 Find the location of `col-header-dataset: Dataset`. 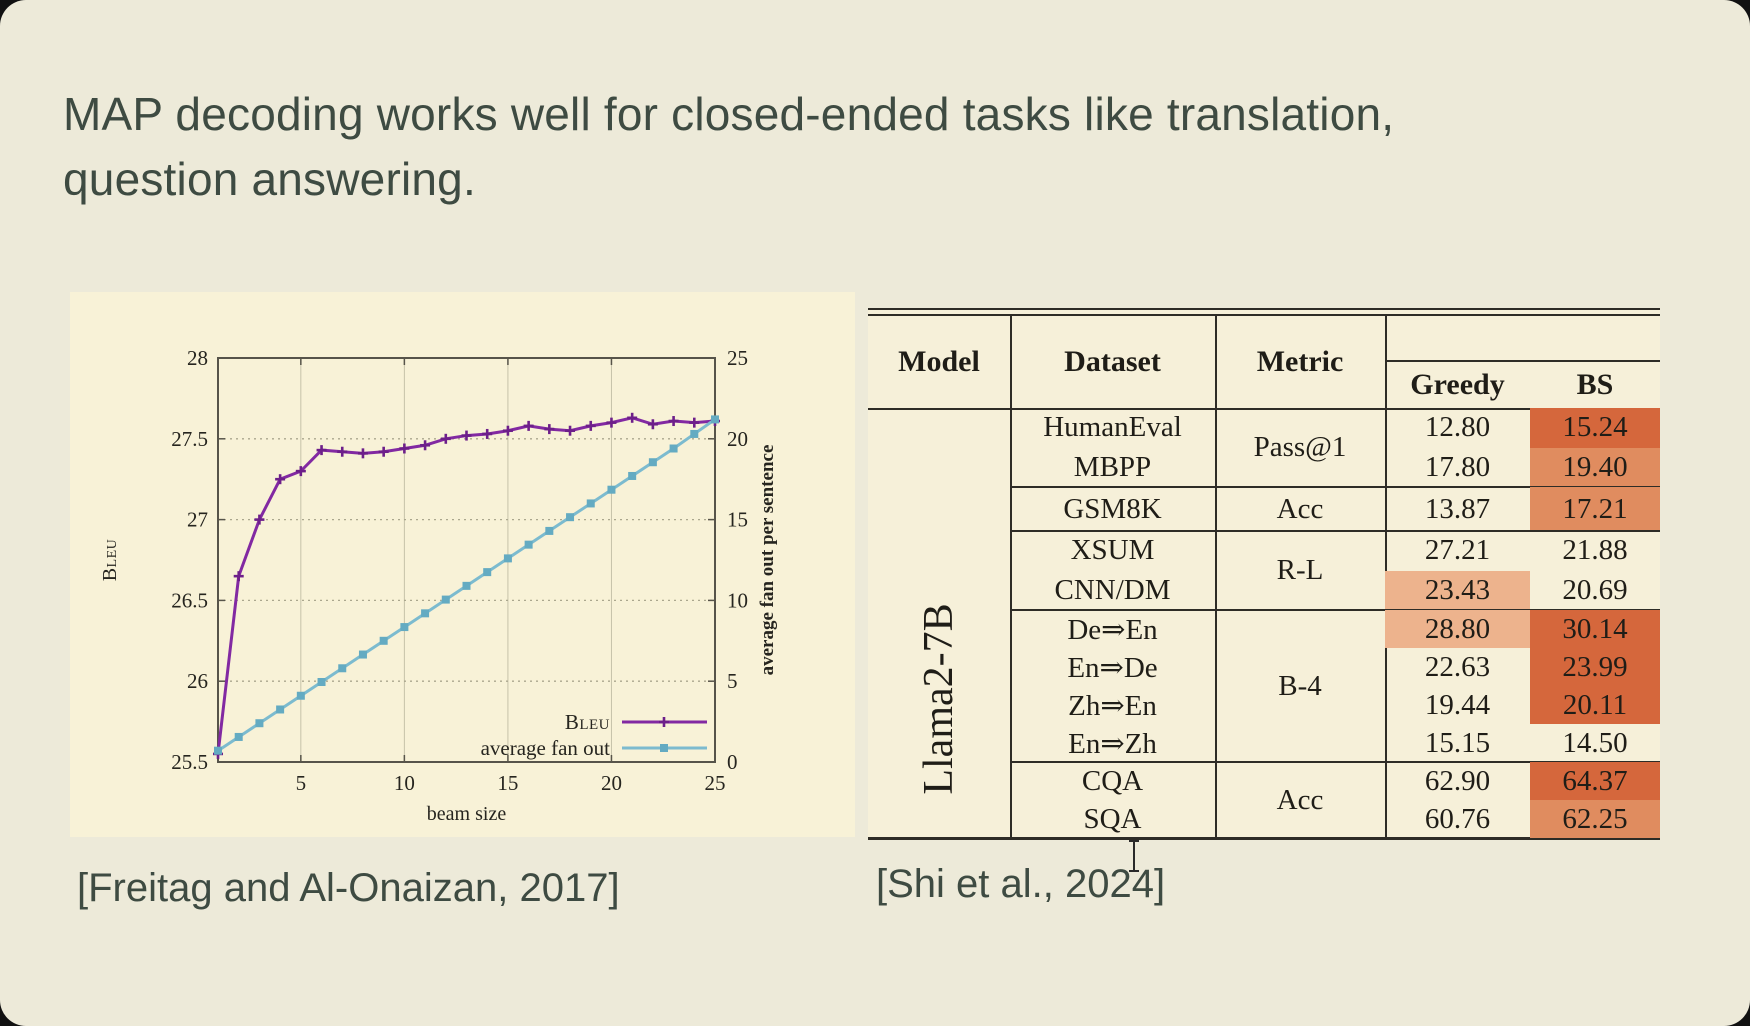

col-header-dataset: Dataset is located at coordinates (1112, 361).